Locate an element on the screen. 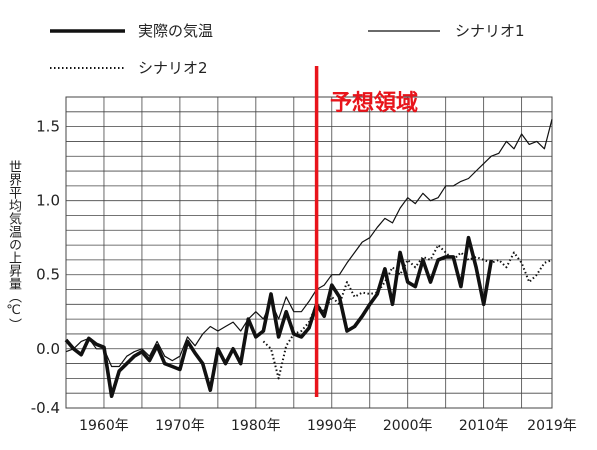  annotation-layer: 予想領域 is located at coordinates (366, 231).